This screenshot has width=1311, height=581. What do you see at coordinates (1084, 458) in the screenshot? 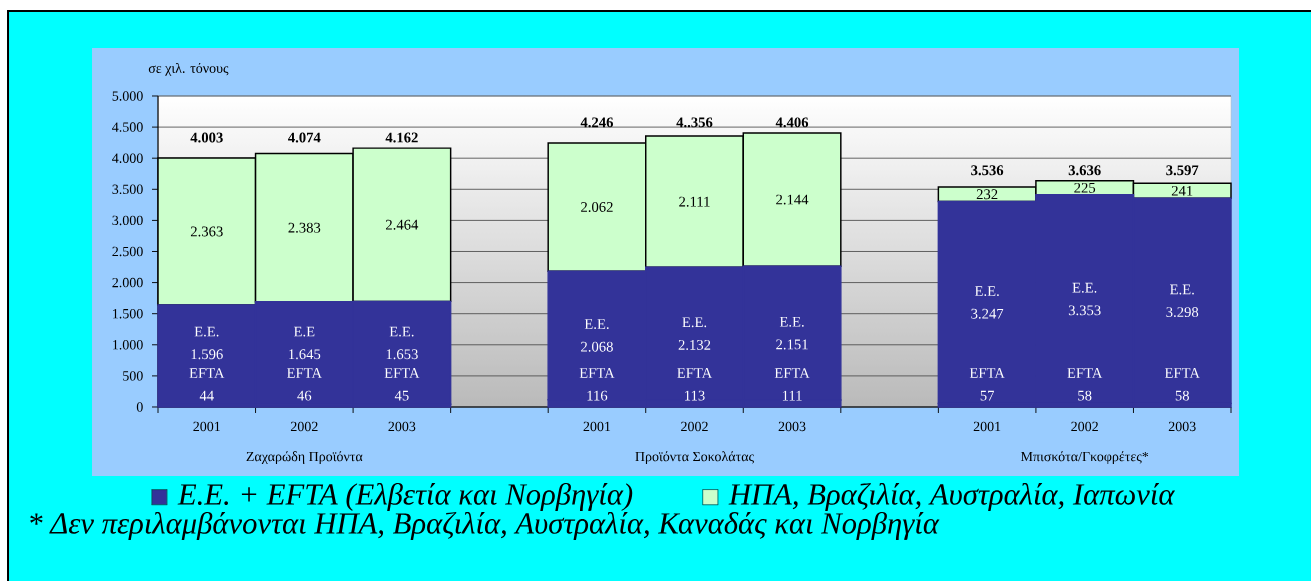
I see `text: Μπισκότα/Γκοφρέτες*` at bounding box center [1084, 458].